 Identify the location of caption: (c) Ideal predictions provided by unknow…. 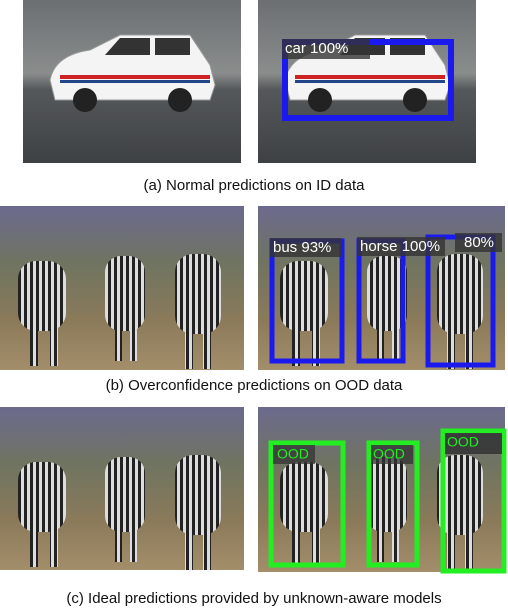
(253, 598).